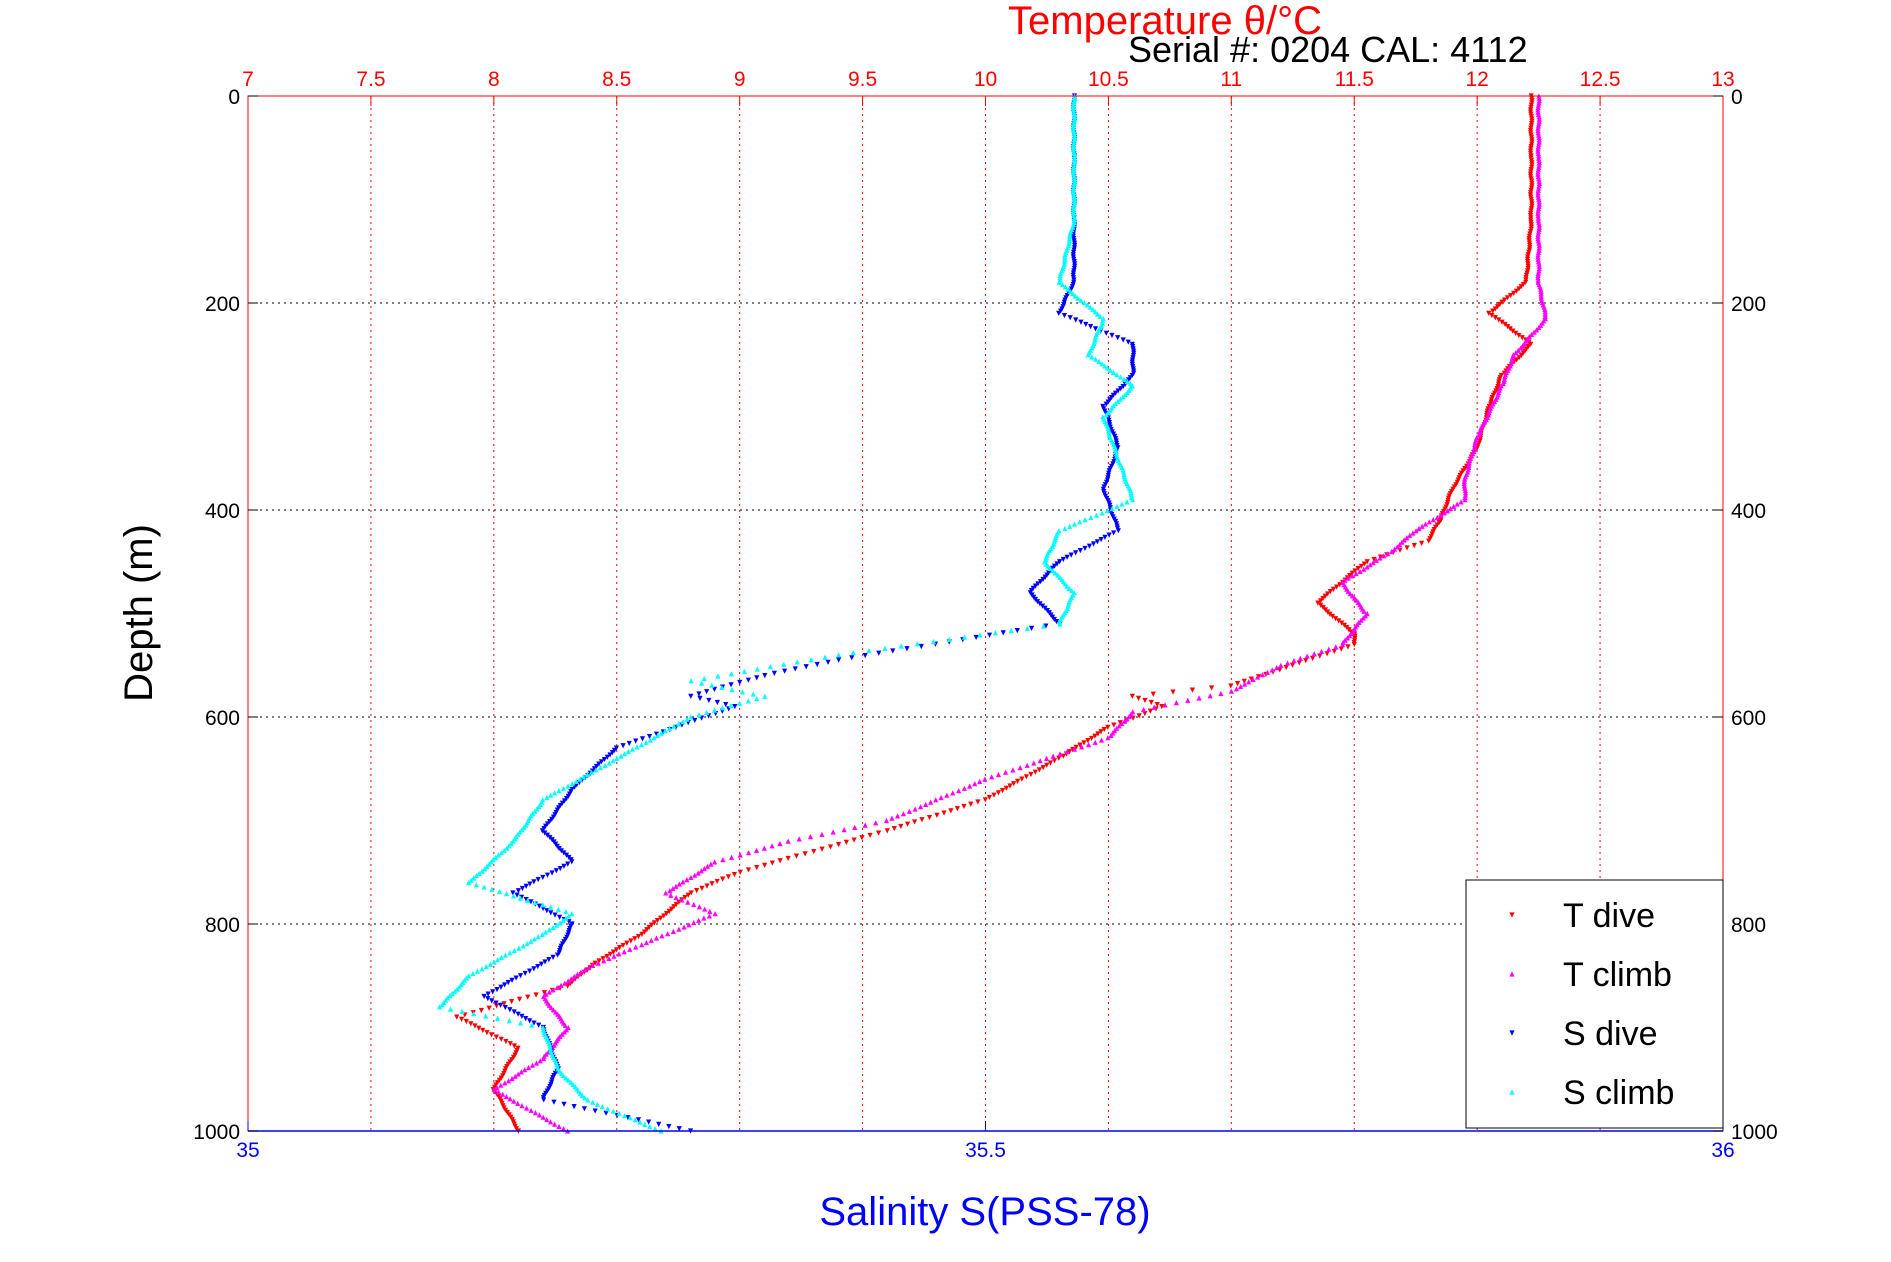  What do you see at coordinates (1476, 79) in the screenshot?
I see `top-tick-label: 12` at bounding box center [1476, 79].